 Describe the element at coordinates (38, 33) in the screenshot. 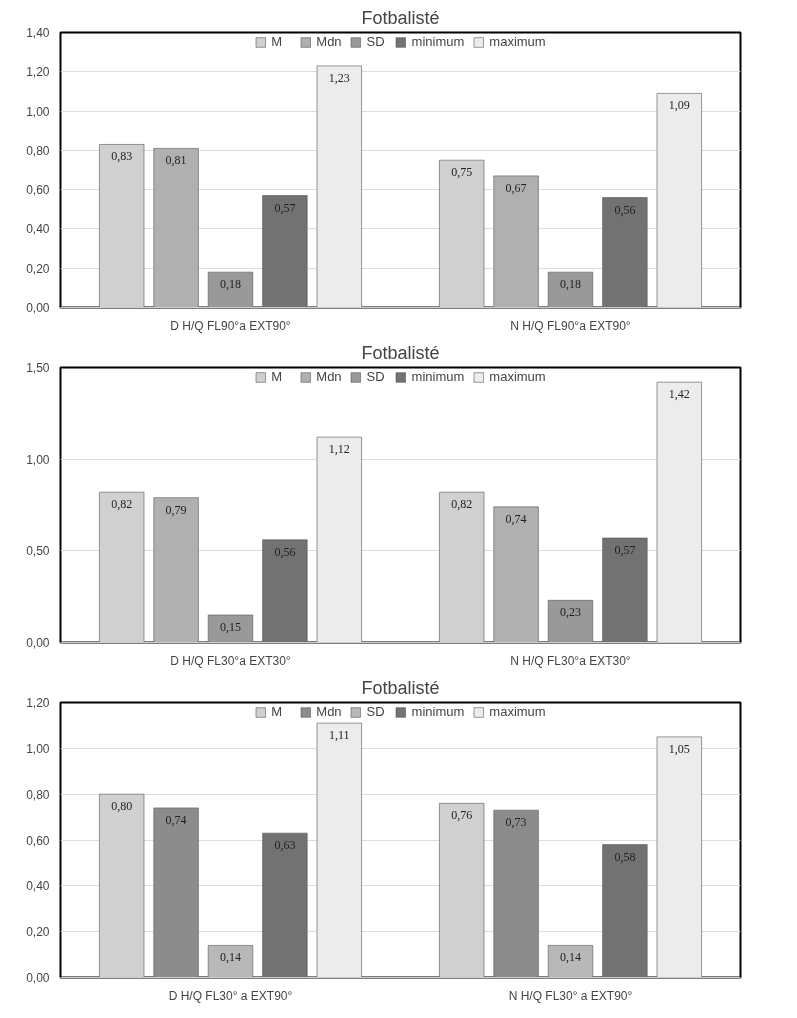

I see `y-tick-label: 1,40` at that location.